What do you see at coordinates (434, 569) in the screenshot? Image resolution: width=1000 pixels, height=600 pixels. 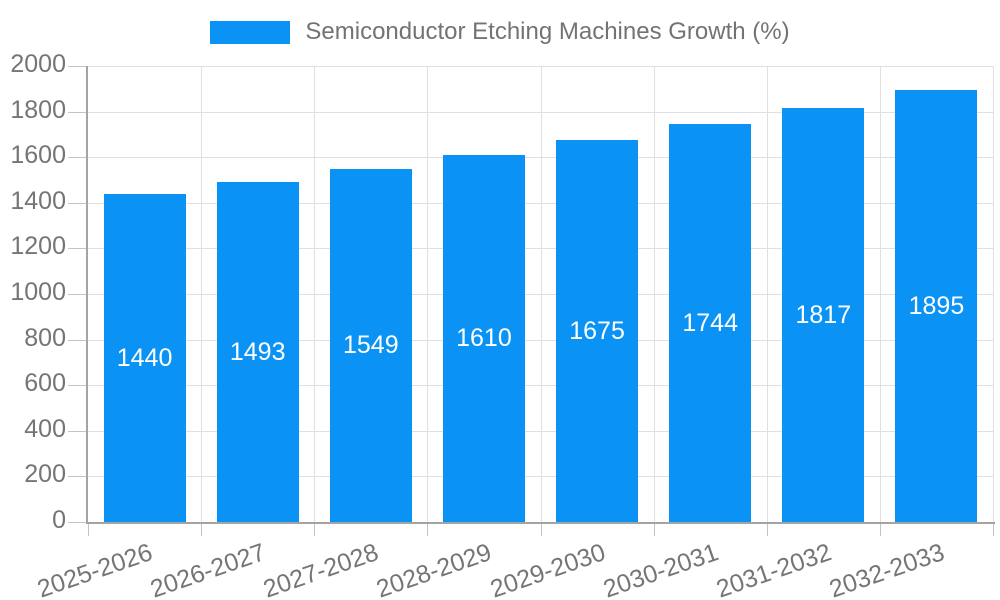 I see `x-tick-label: 2028-2029` at bounding box center [434, 569].